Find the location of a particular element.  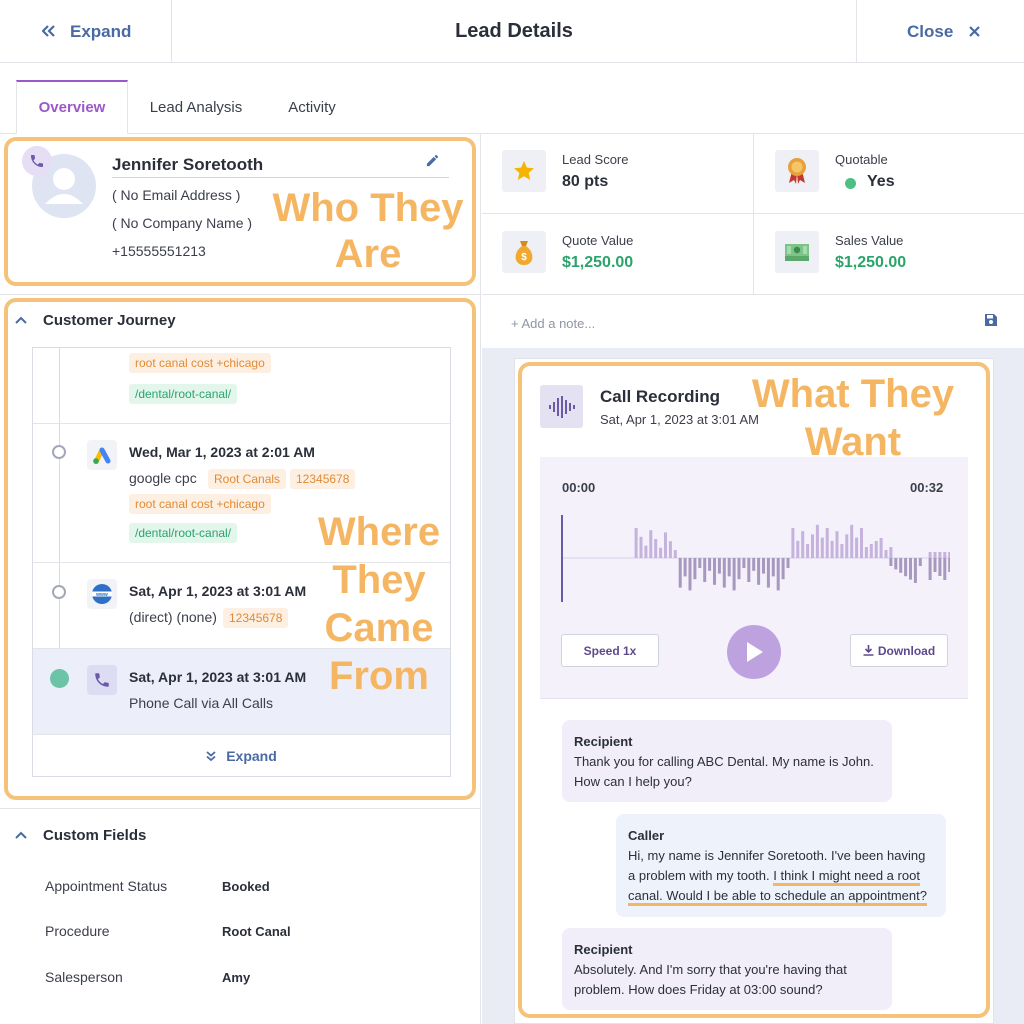

expand-label: Expand is located at coordinates (101, 31).